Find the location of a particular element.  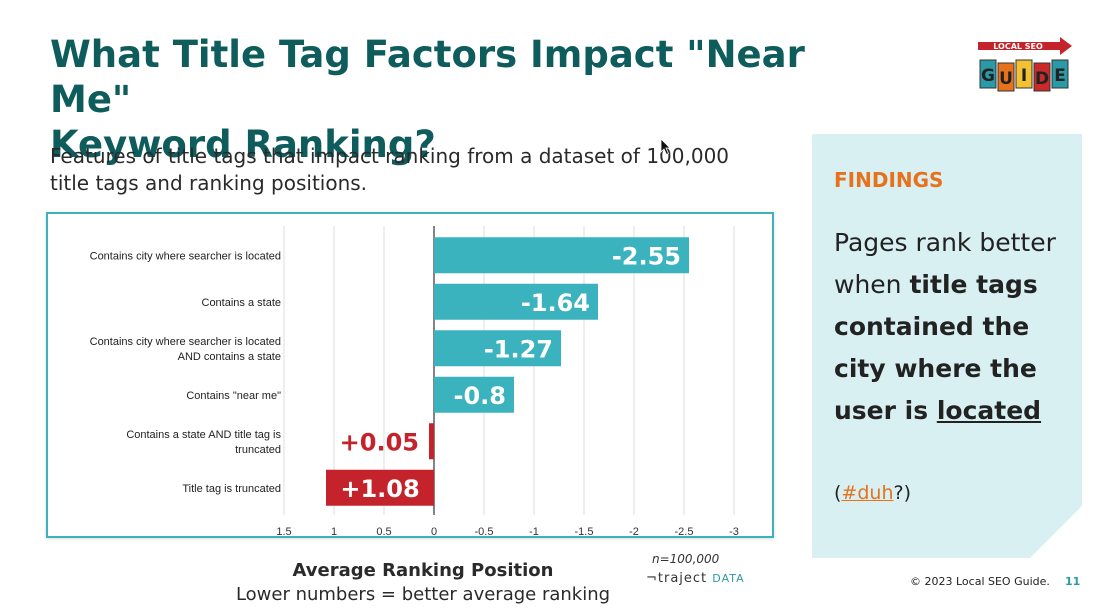

bar-value-label: -1.27 is located at coordinates (518, 349).